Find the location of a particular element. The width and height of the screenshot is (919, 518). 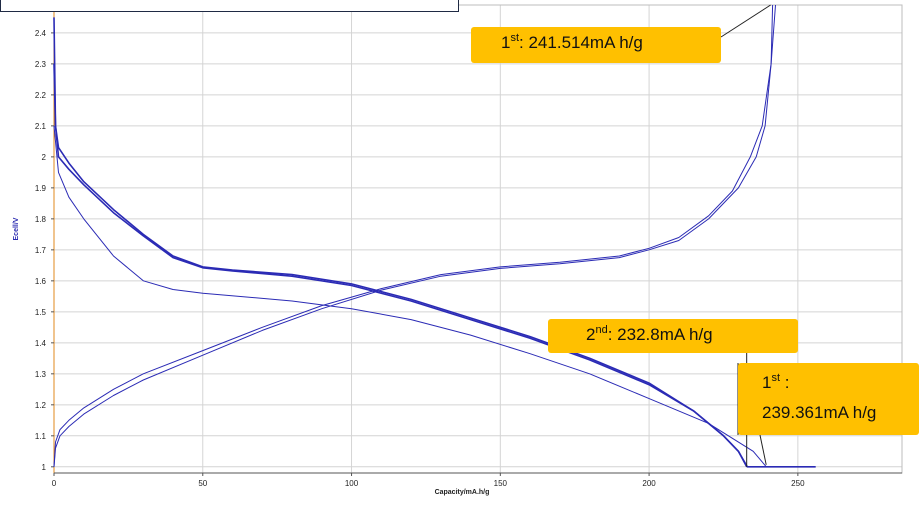

callout-3-ordinal: 1 is located at coordinates (767, 382).